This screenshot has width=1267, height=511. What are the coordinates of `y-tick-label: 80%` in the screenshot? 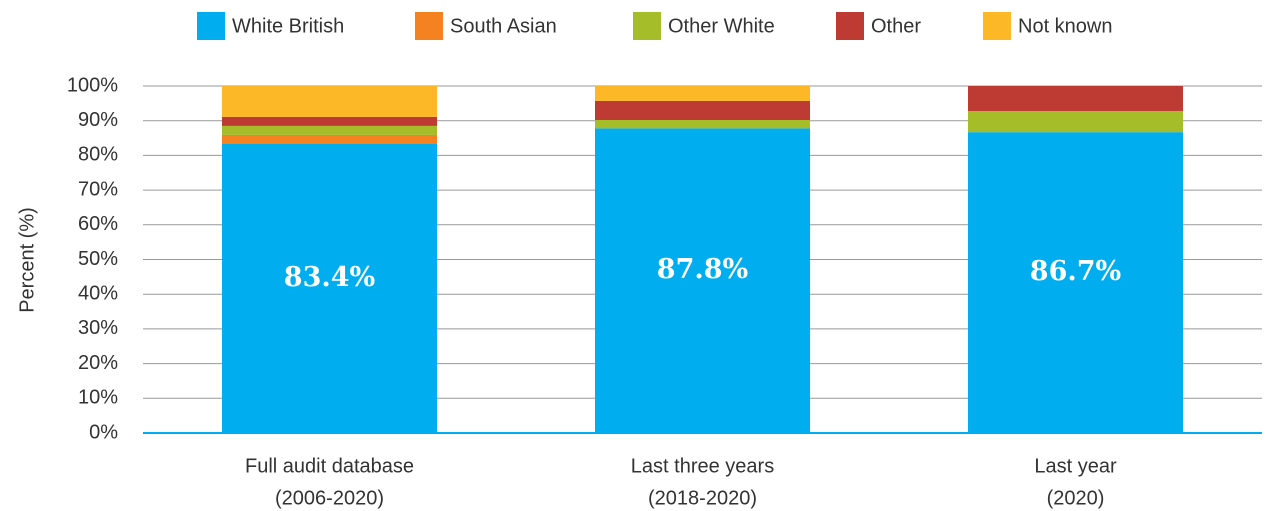 It's located at (98, 155).